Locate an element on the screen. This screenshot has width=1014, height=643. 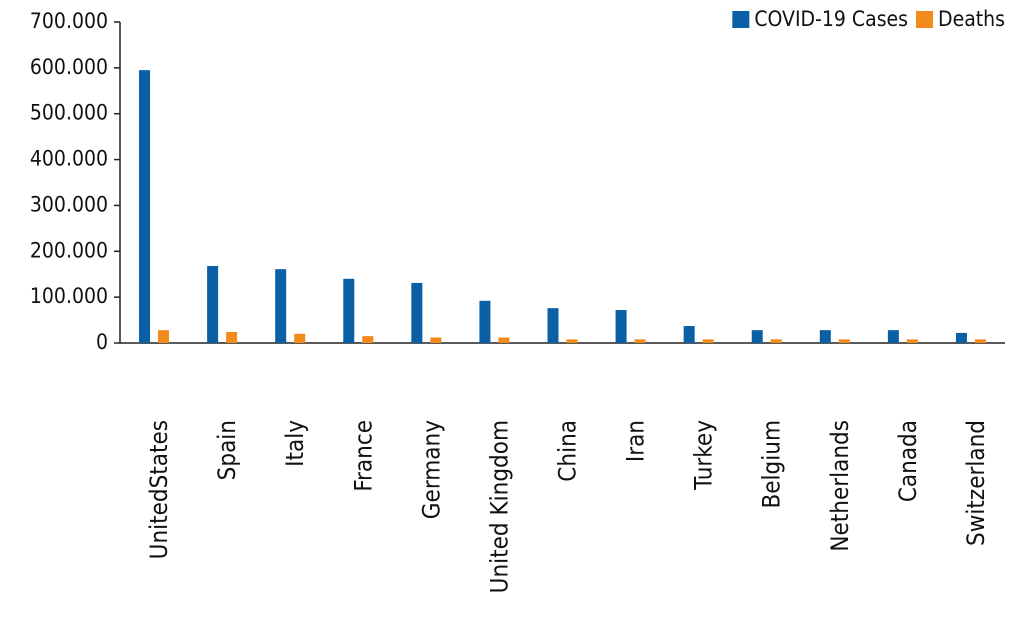
x-tick-label: Spain is located at coordinates (227, 450).